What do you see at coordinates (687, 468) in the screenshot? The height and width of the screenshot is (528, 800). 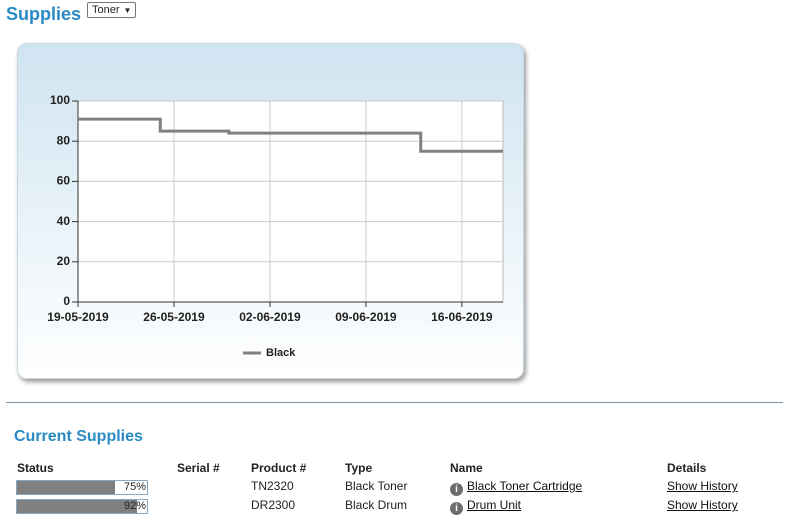 I see `column-header: Details` at bounding box center [687, 468].